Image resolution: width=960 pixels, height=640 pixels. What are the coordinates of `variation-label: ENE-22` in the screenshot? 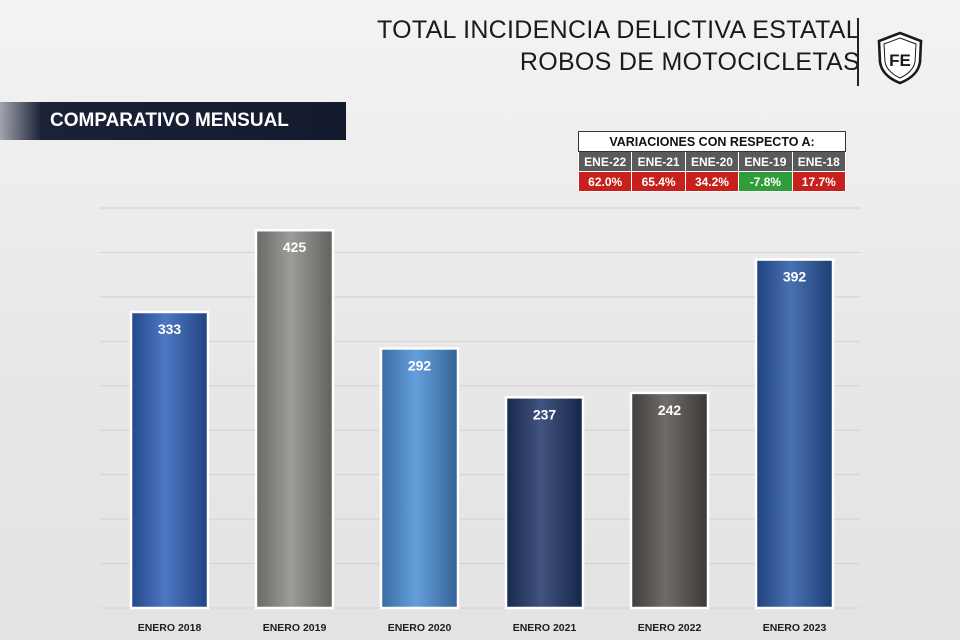 It's located at (605, 161).